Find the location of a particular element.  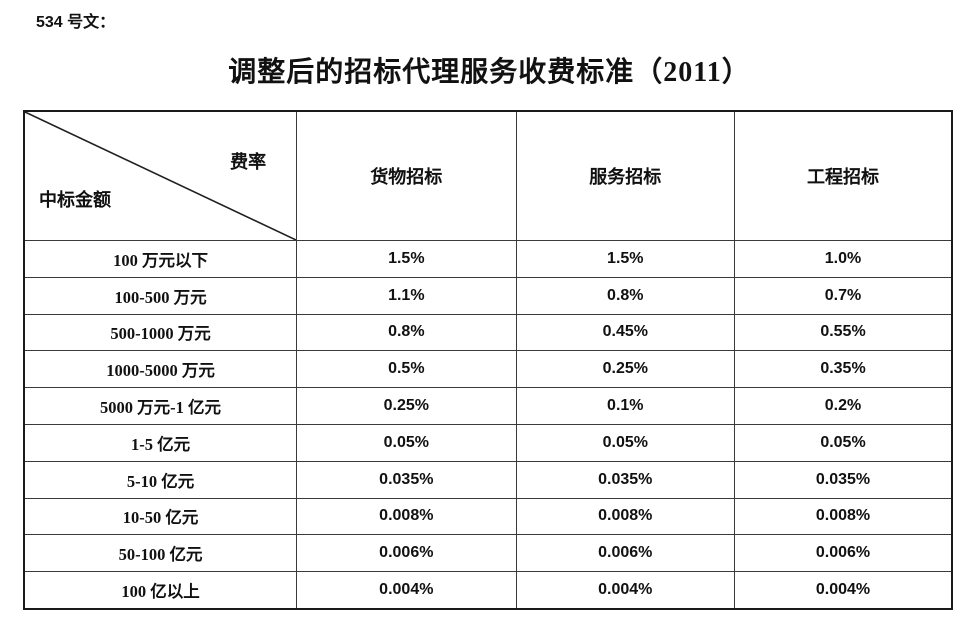

column-header-goods: 货物招标 is located at coordinates (406, 175).